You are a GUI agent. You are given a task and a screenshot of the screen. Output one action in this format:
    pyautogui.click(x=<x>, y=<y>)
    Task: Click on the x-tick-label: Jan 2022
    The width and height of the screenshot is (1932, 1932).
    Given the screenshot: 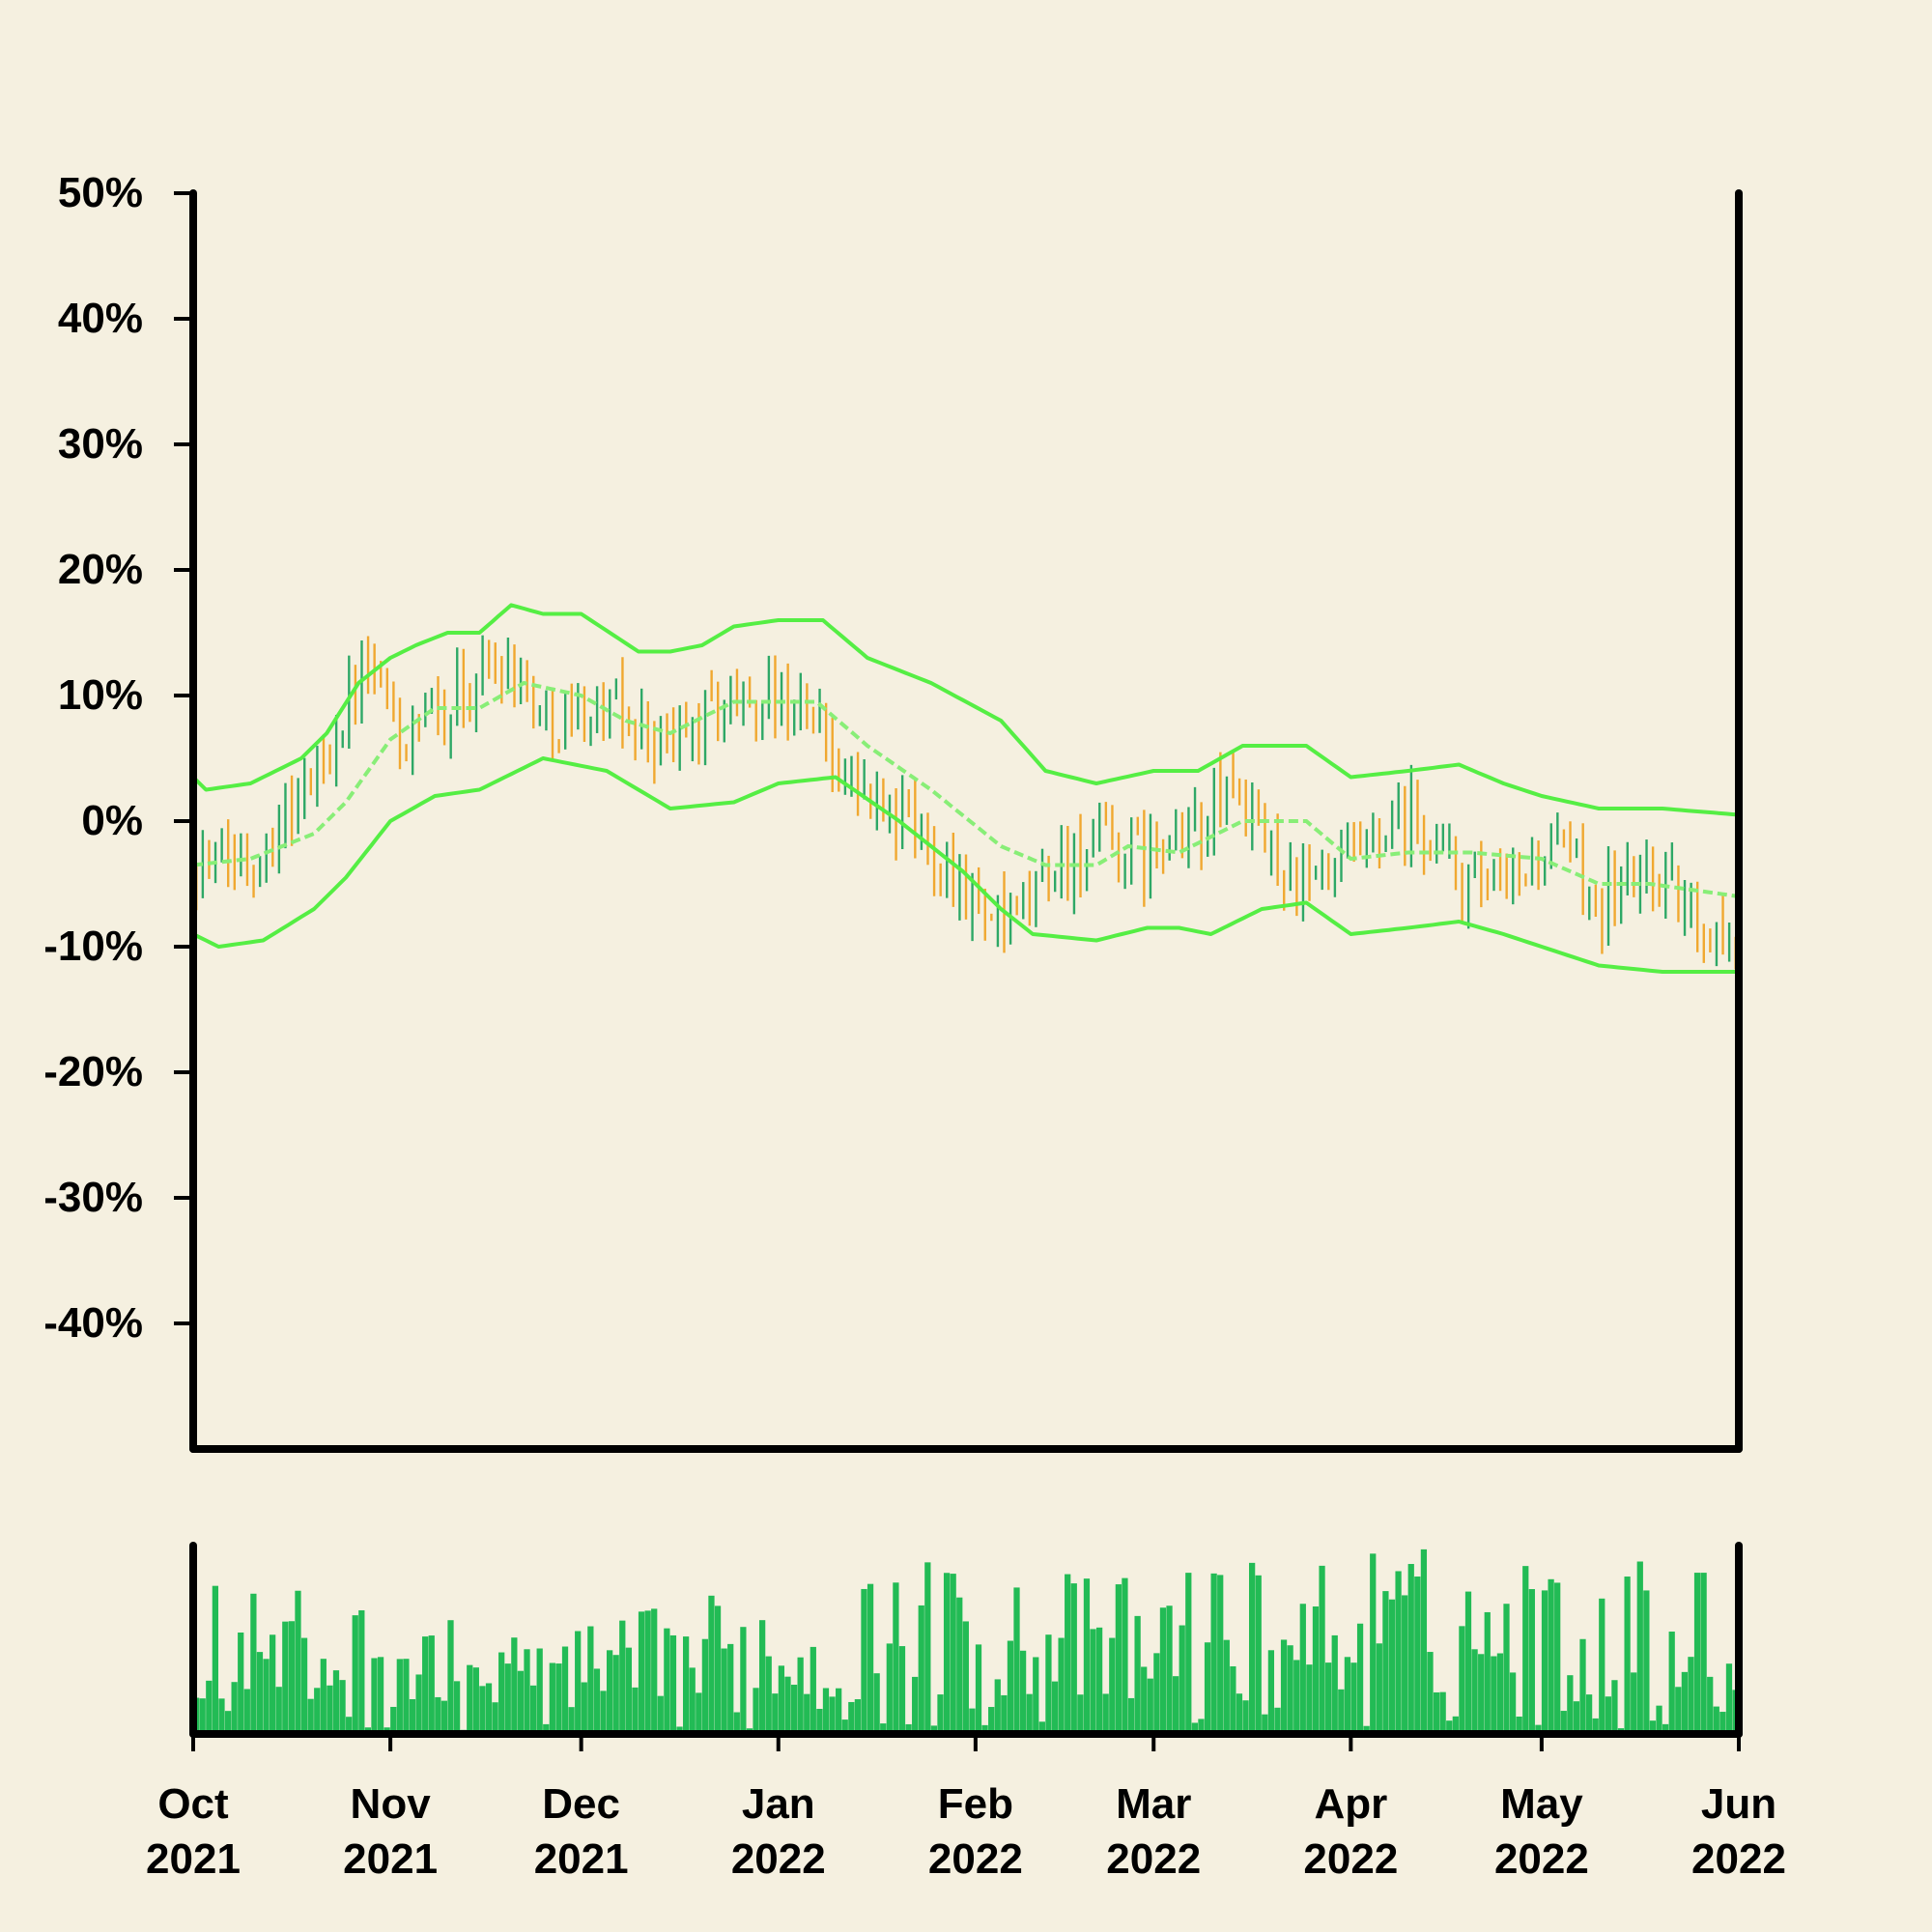 What is the action you would take?
    pyautogui.click(x=778, y=1831)
    